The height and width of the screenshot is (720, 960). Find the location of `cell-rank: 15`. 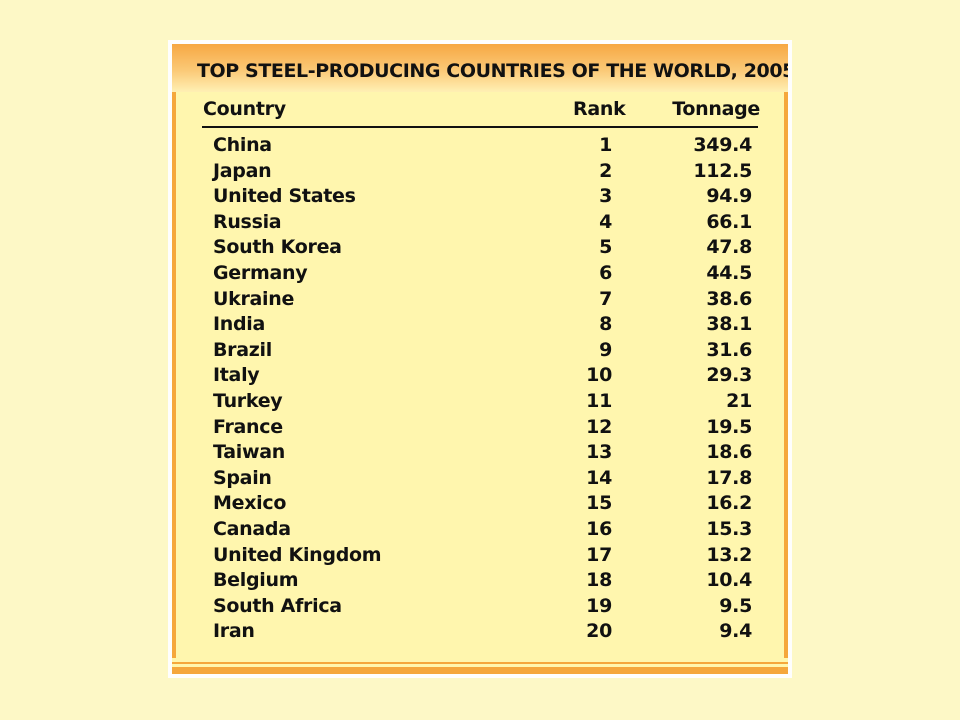

cell-rank: 15 is located at coordinates (599, 503).